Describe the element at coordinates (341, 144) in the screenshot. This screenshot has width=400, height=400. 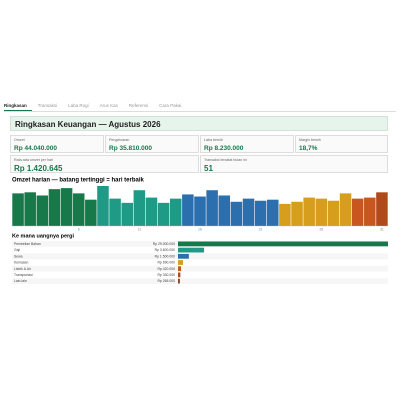
I see `kpi-card: Margin bersih 18,7%` at that location.